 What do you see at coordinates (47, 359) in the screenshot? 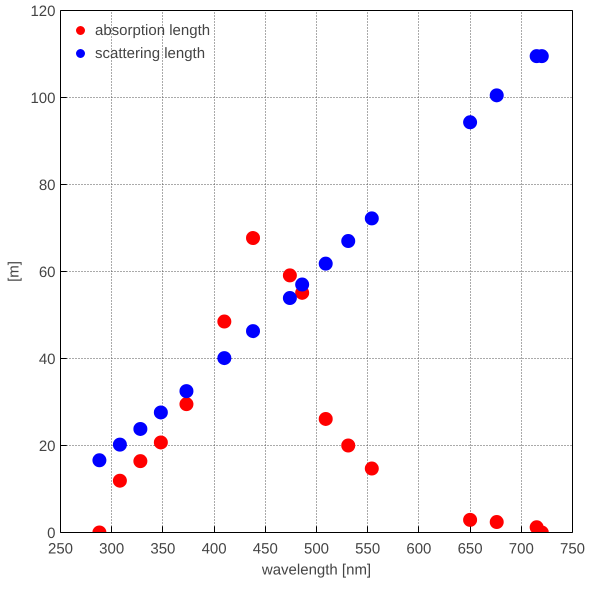
I see `y-tick-label: 40` at bounding box center [47, 359].